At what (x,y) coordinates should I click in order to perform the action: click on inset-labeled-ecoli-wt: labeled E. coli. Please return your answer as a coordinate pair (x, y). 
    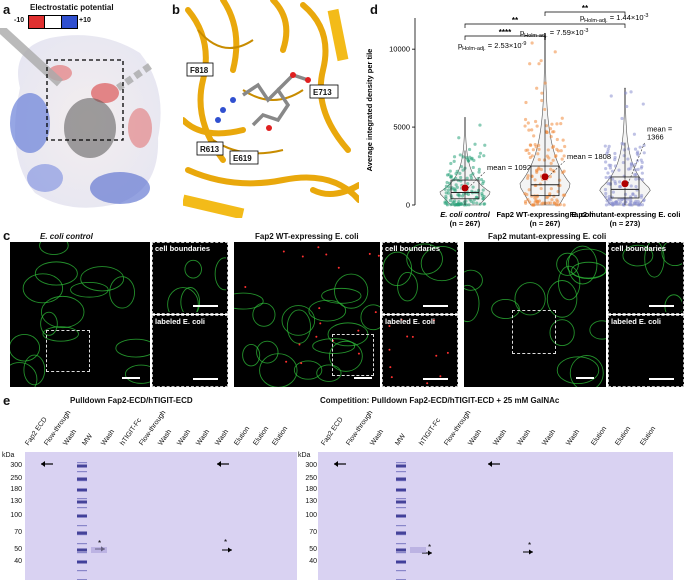
    Looking at the image, I should click on (420, 351).